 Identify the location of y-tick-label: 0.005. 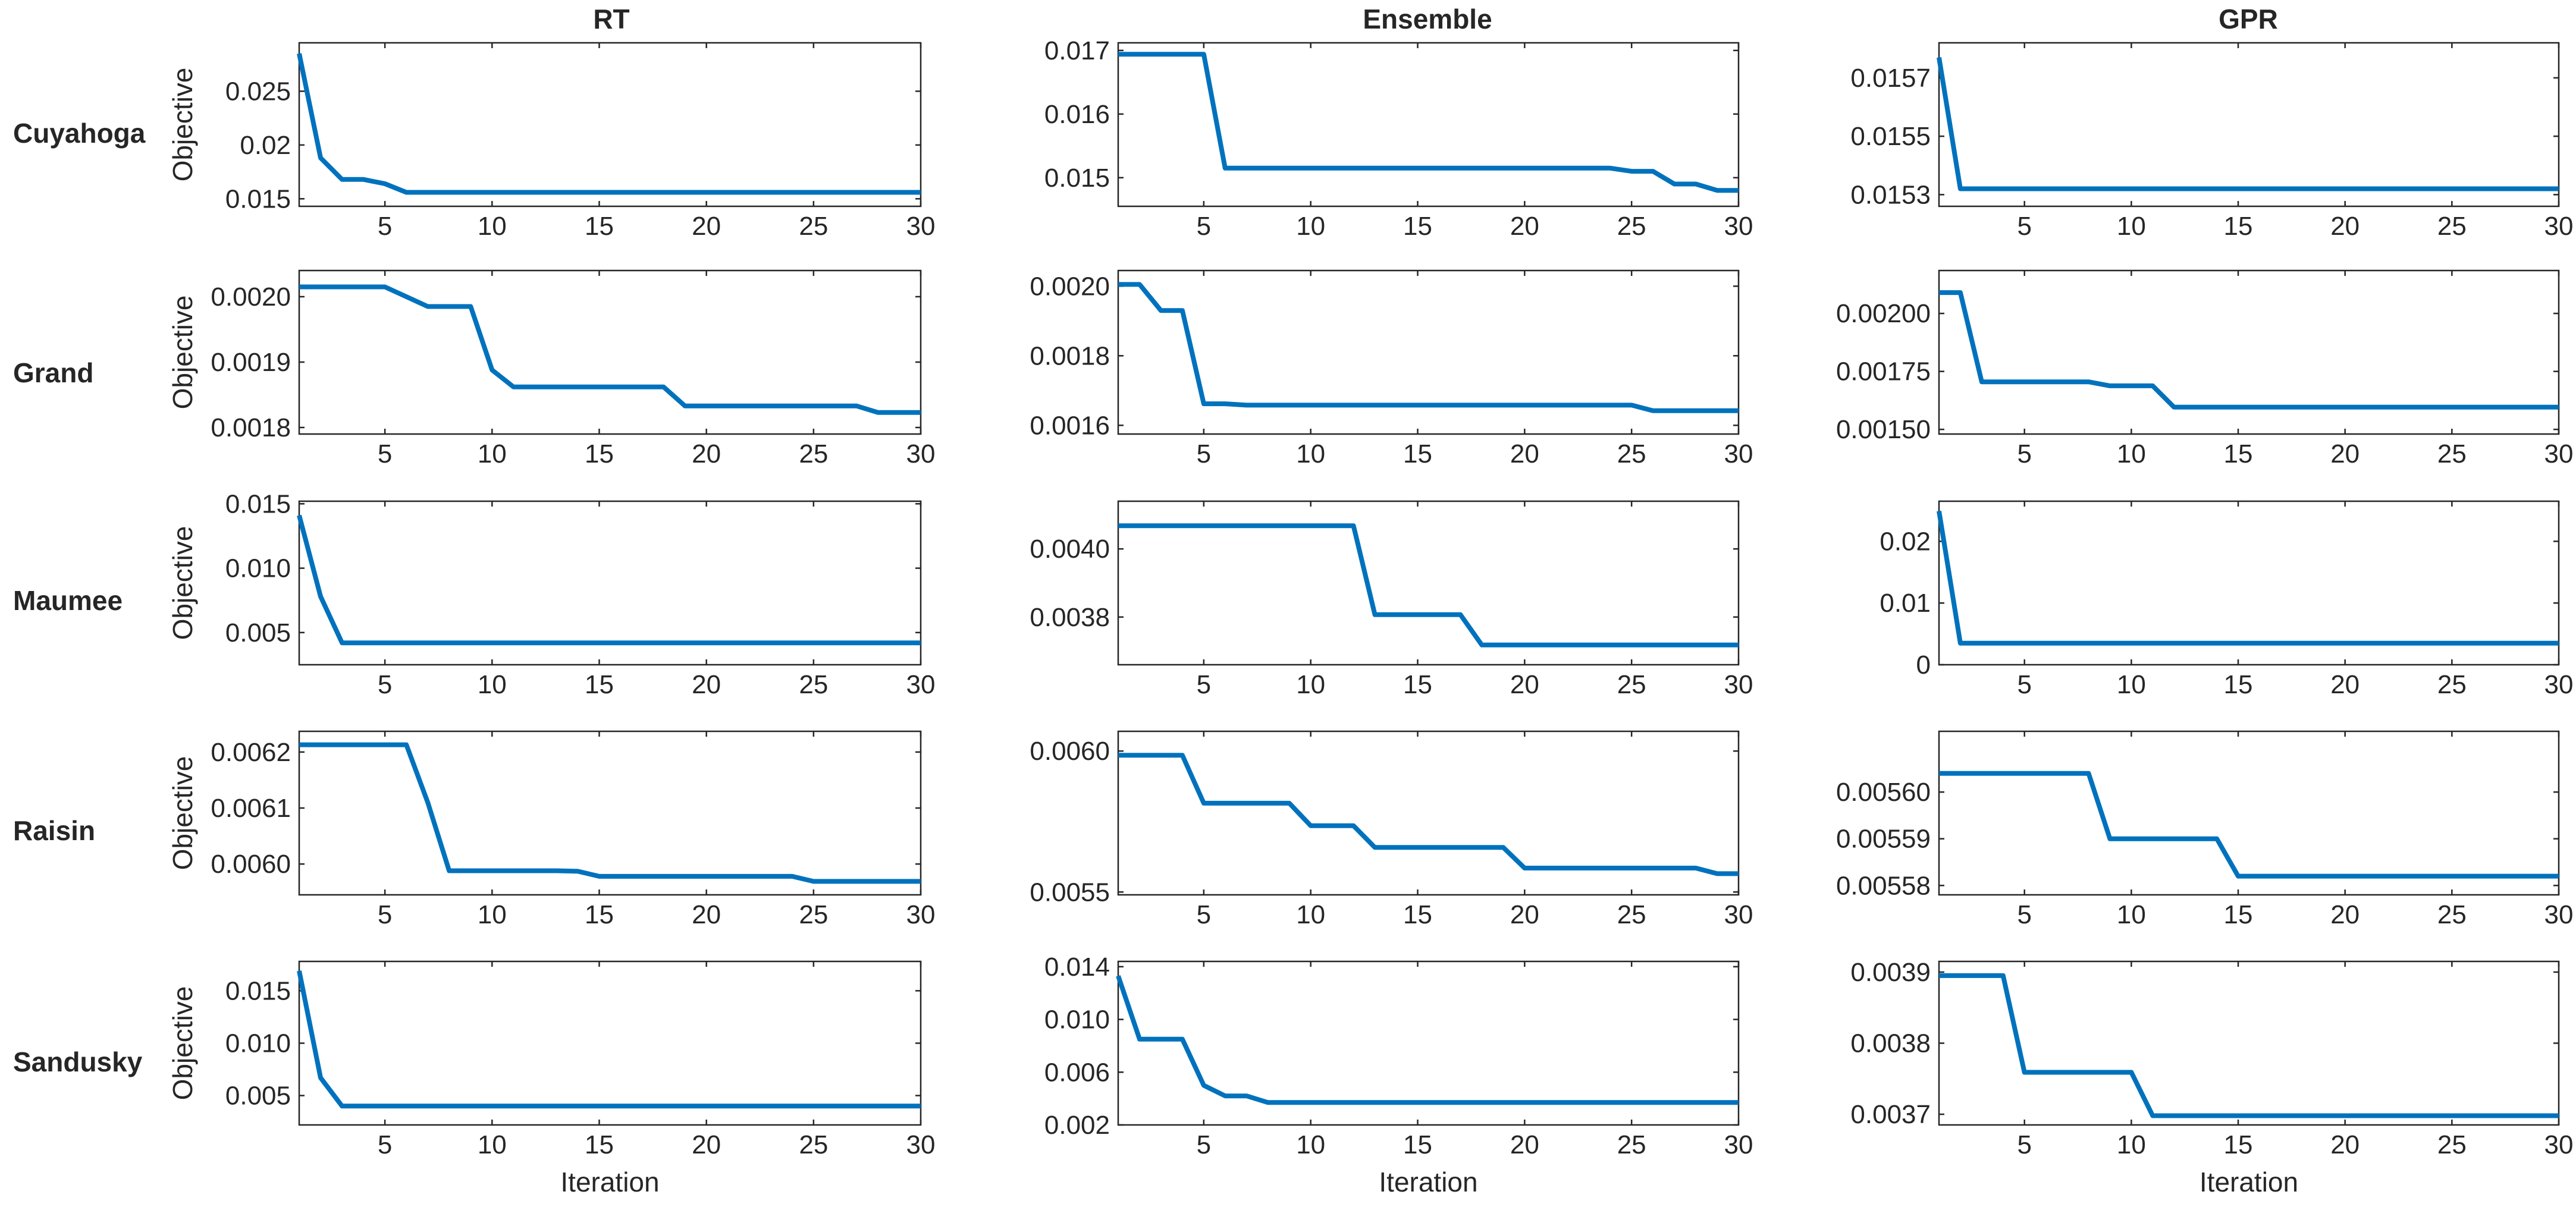
(258, 632).